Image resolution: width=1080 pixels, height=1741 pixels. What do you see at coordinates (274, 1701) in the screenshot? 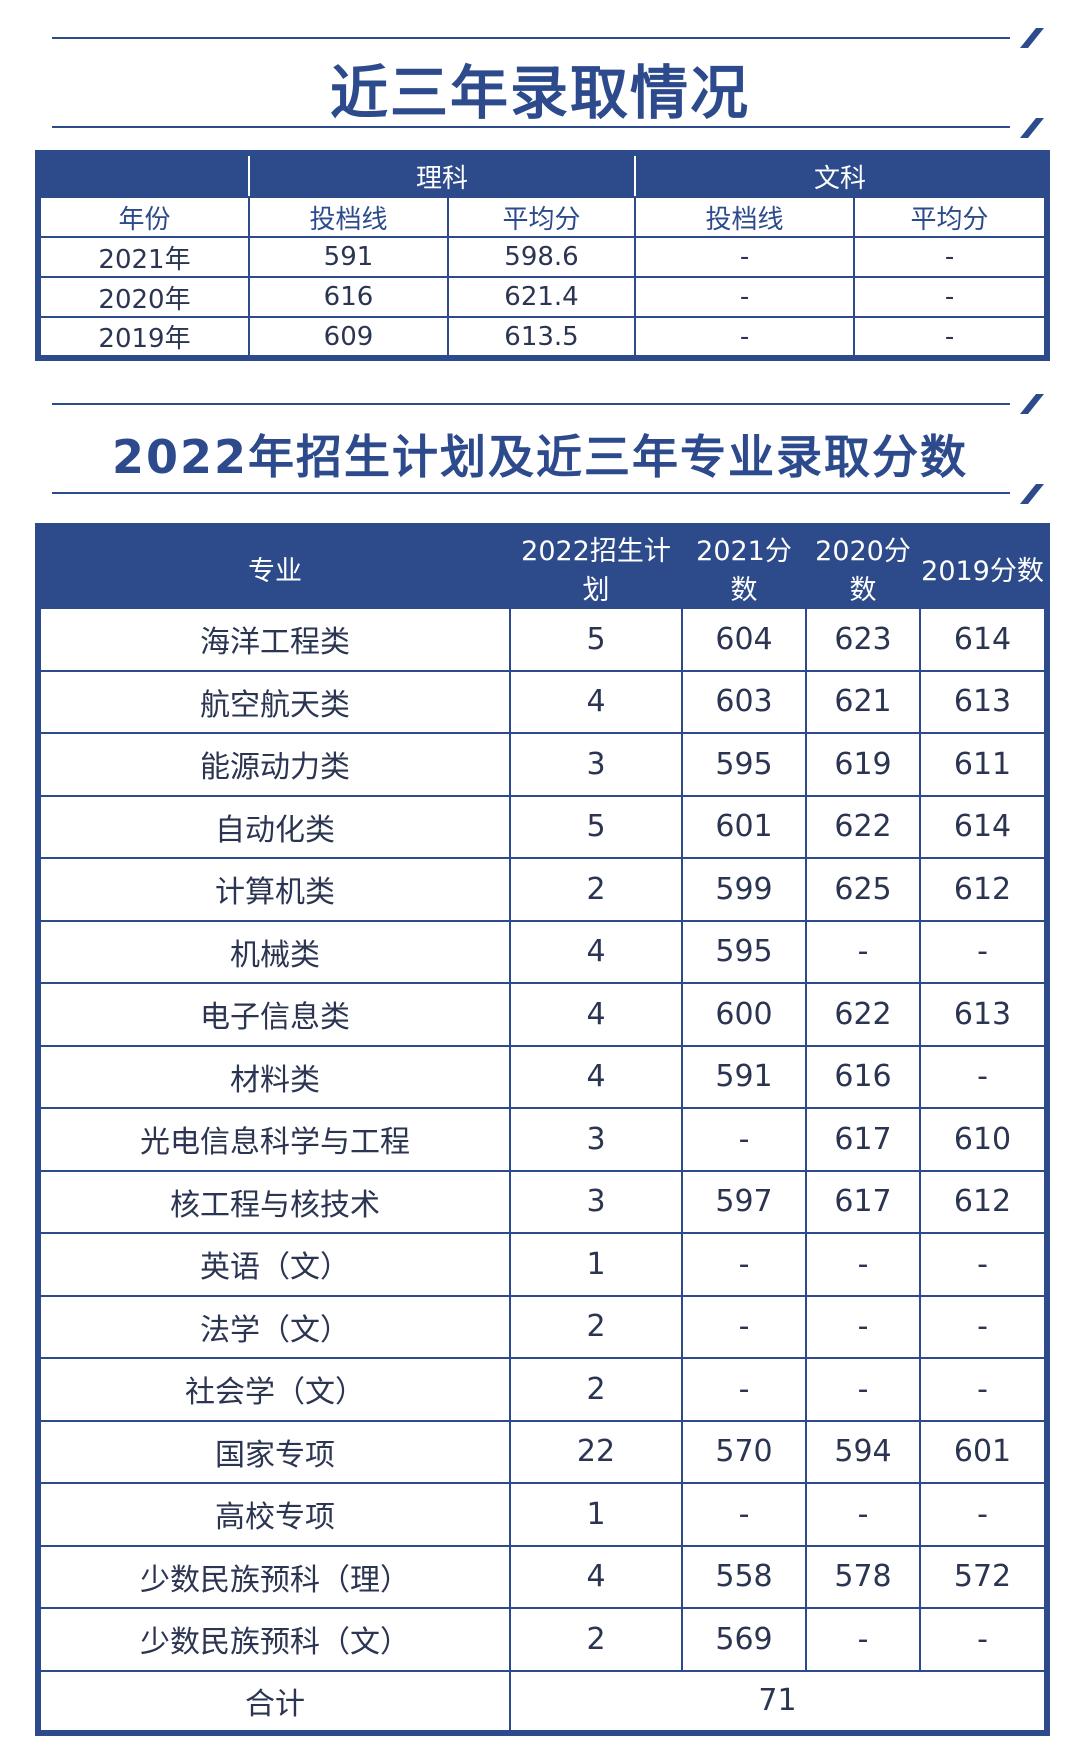
I see `total-label: 合计` at bounding box center [274, 1701].